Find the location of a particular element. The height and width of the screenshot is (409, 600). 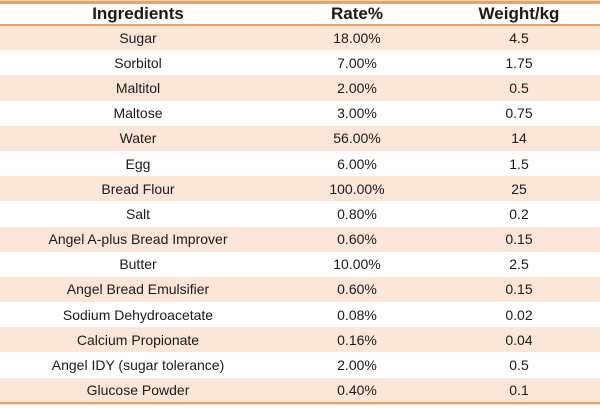

cell-weight: 25 is located at coordinates (519, 188).